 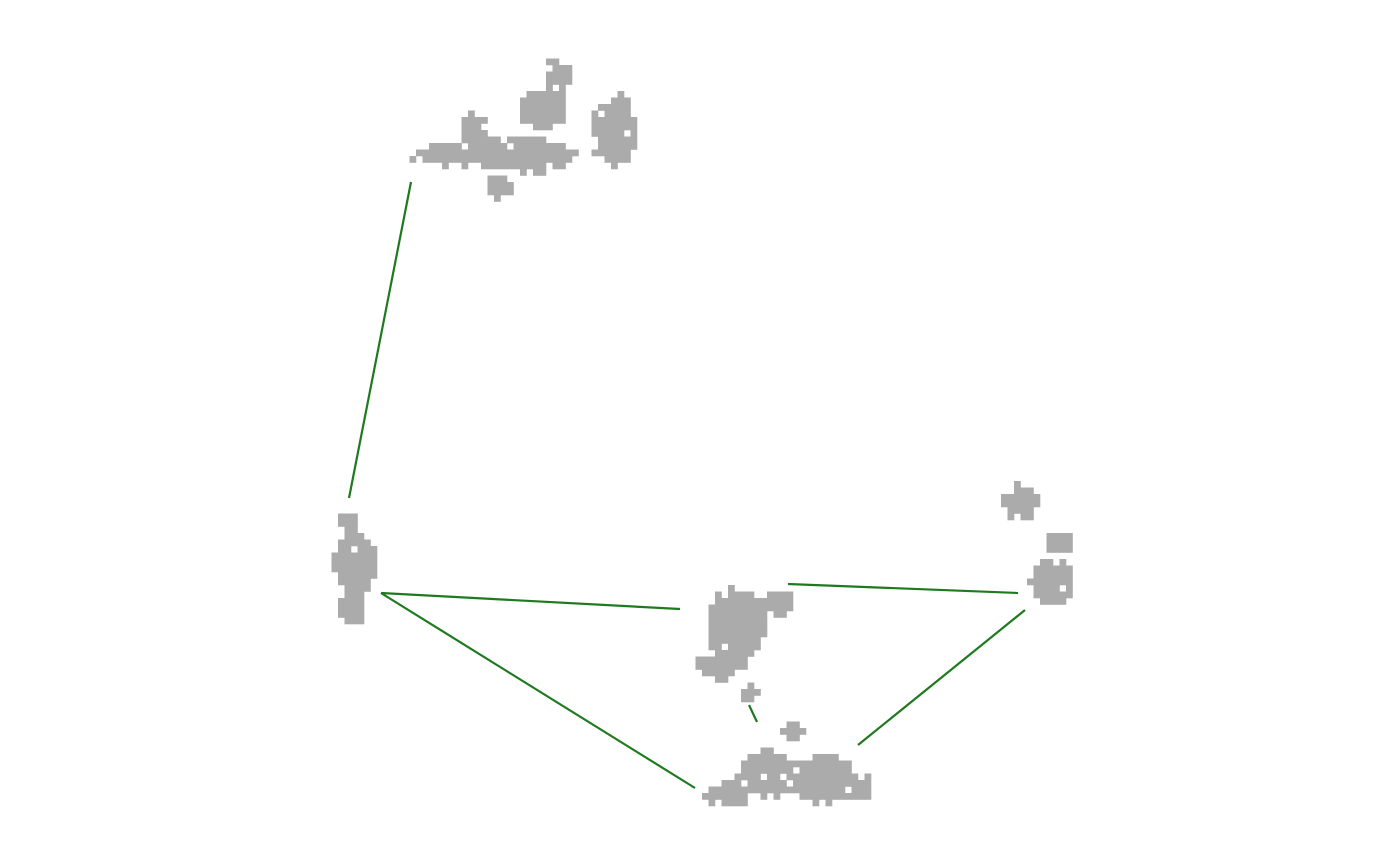 I want to click on cluster-left, so click(x=354, y=569).